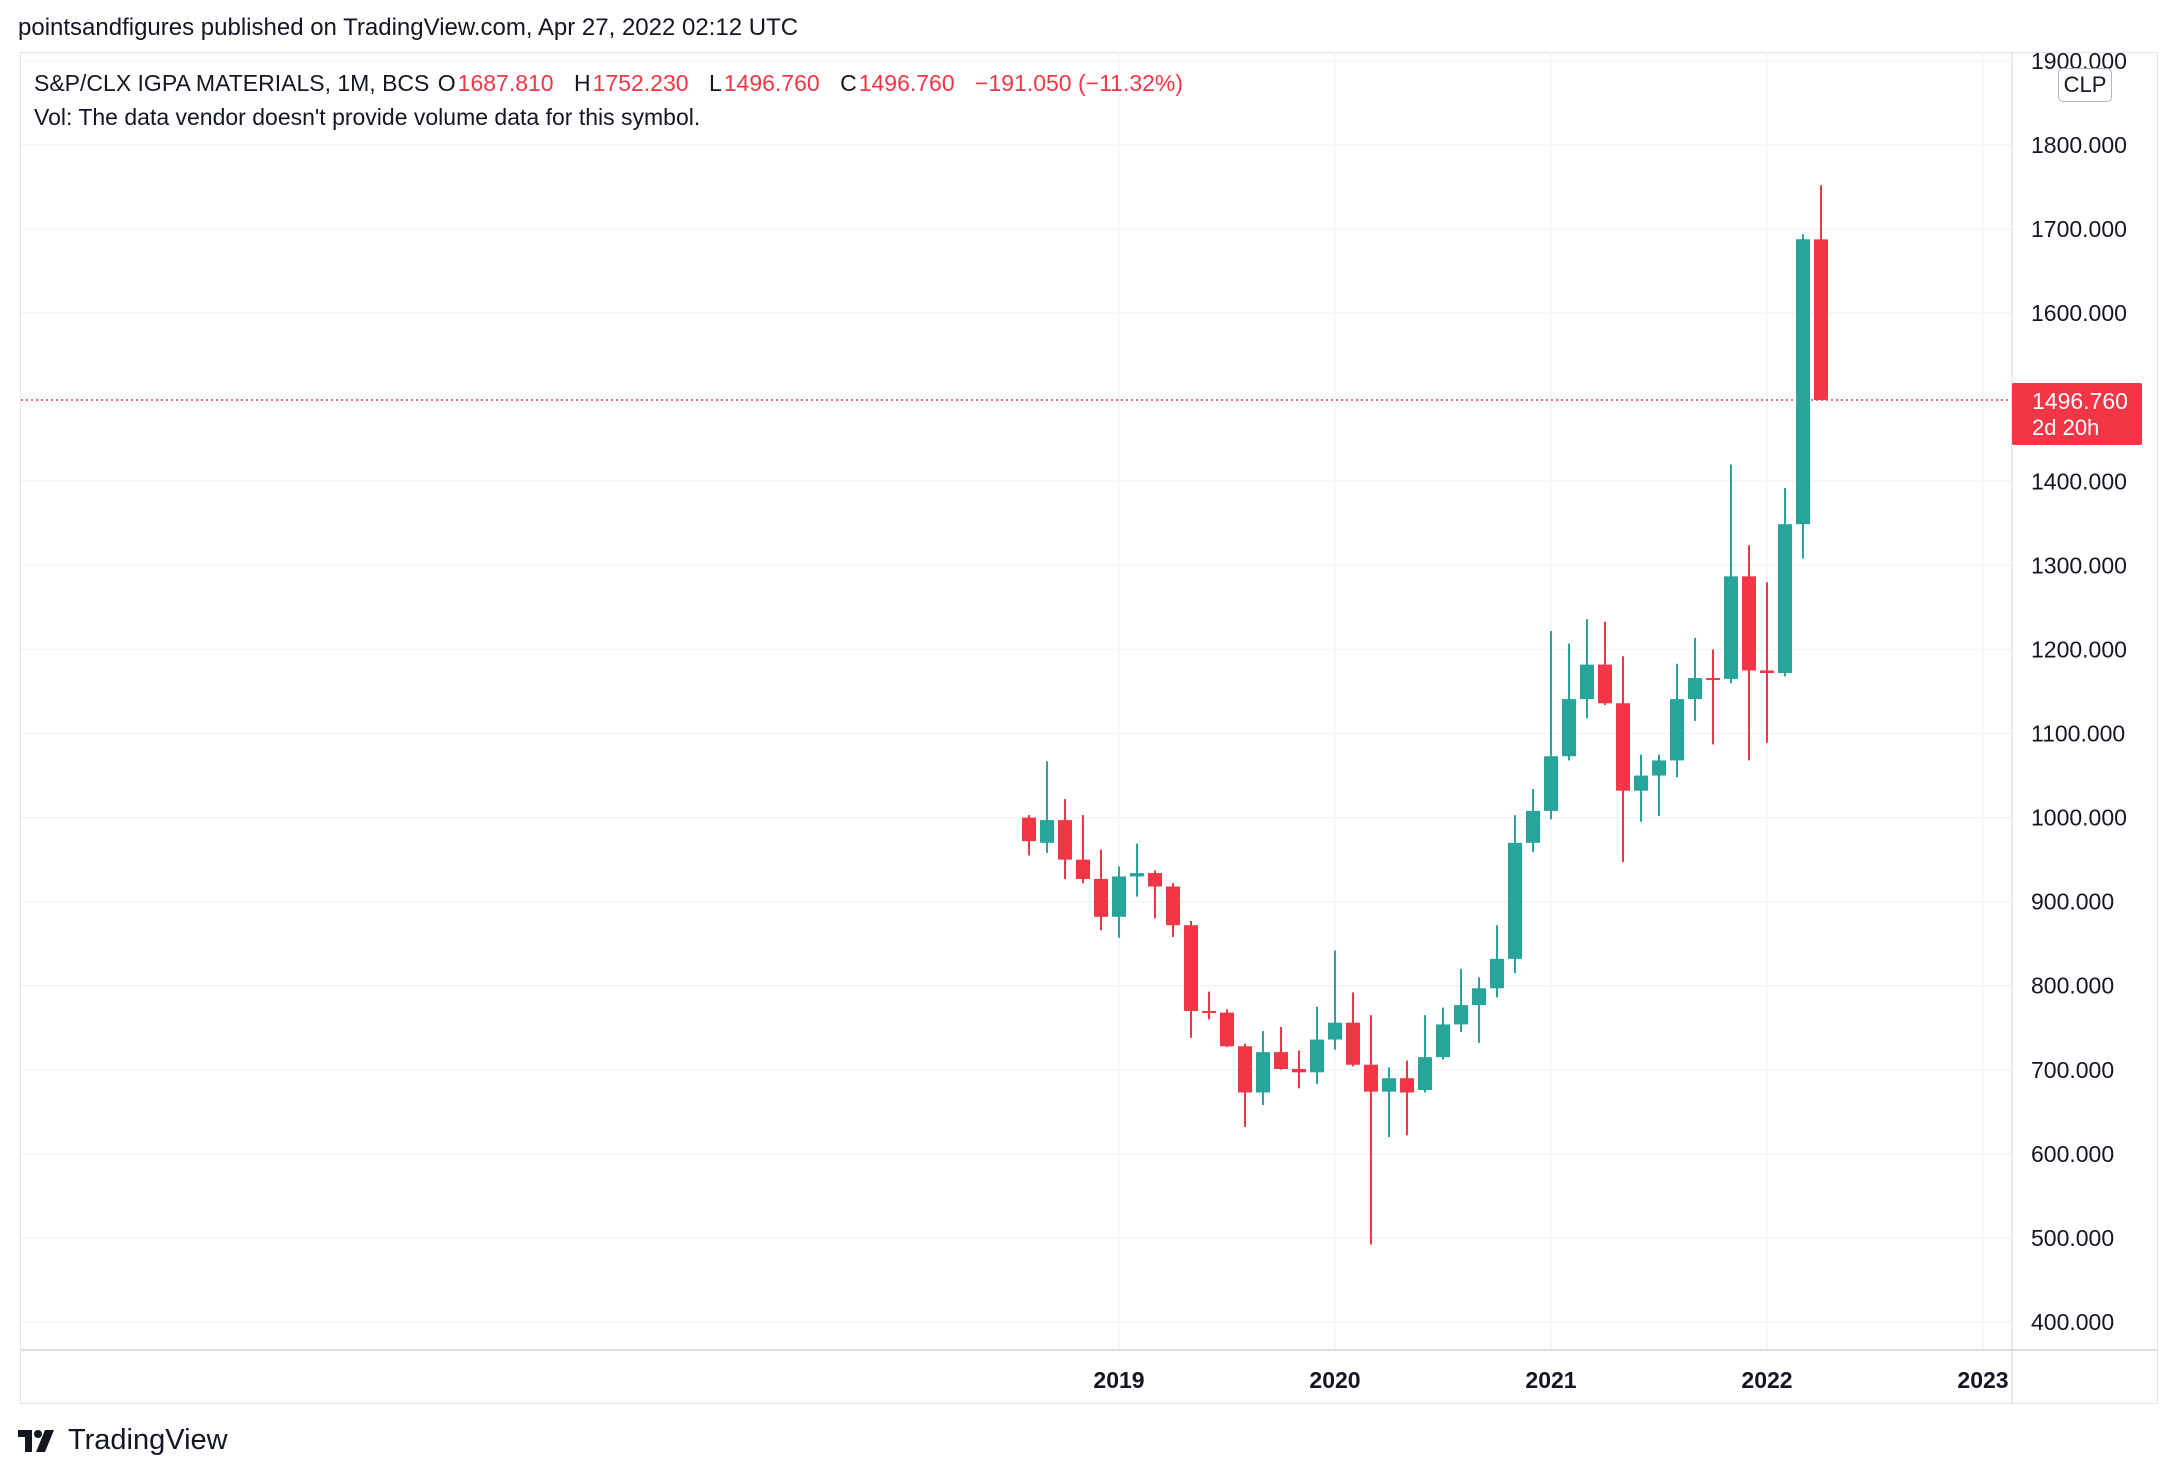 This screenshot has width=2172, height=1476. Describe the element at coordinates (148, 1440) in the screenshot. I see `tradingview-logo-text: TradingView` at that location.